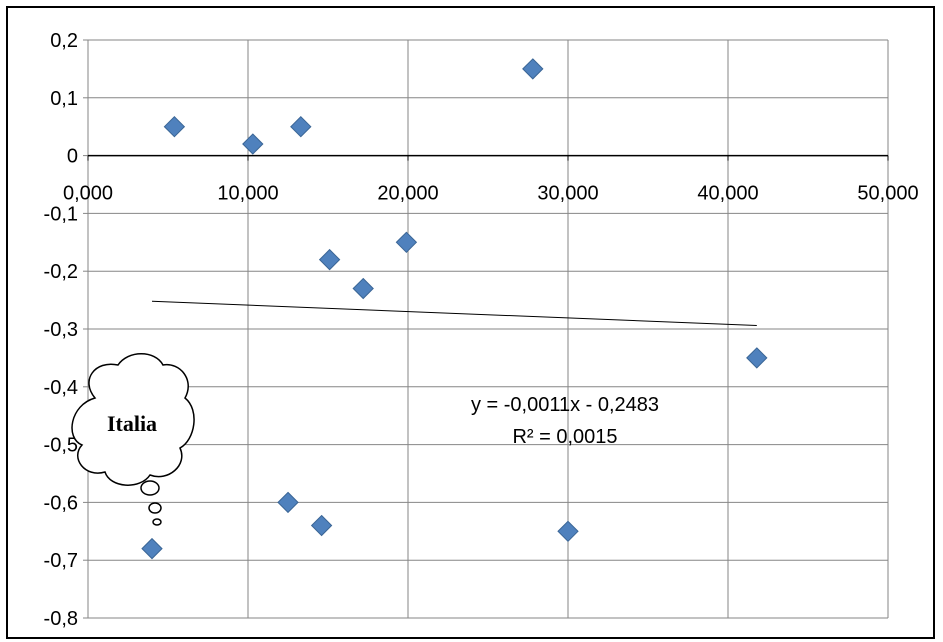  I want to click on y-tick-label: -0,2, so click(61, 272).